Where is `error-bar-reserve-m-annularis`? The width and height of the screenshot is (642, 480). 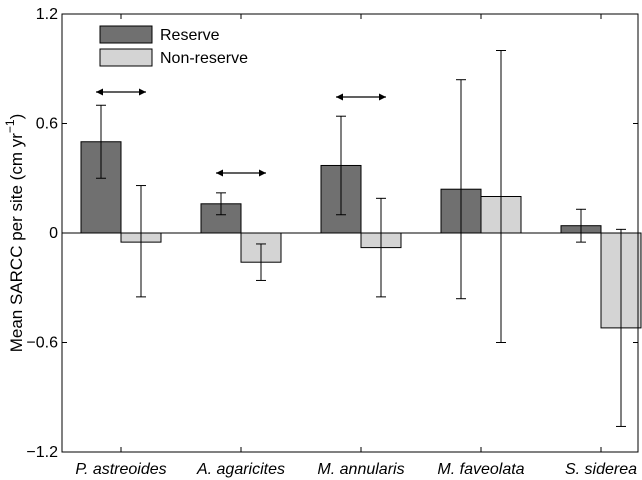 error-bar-reserve-m-annularis is located at coordinates (341, 165).